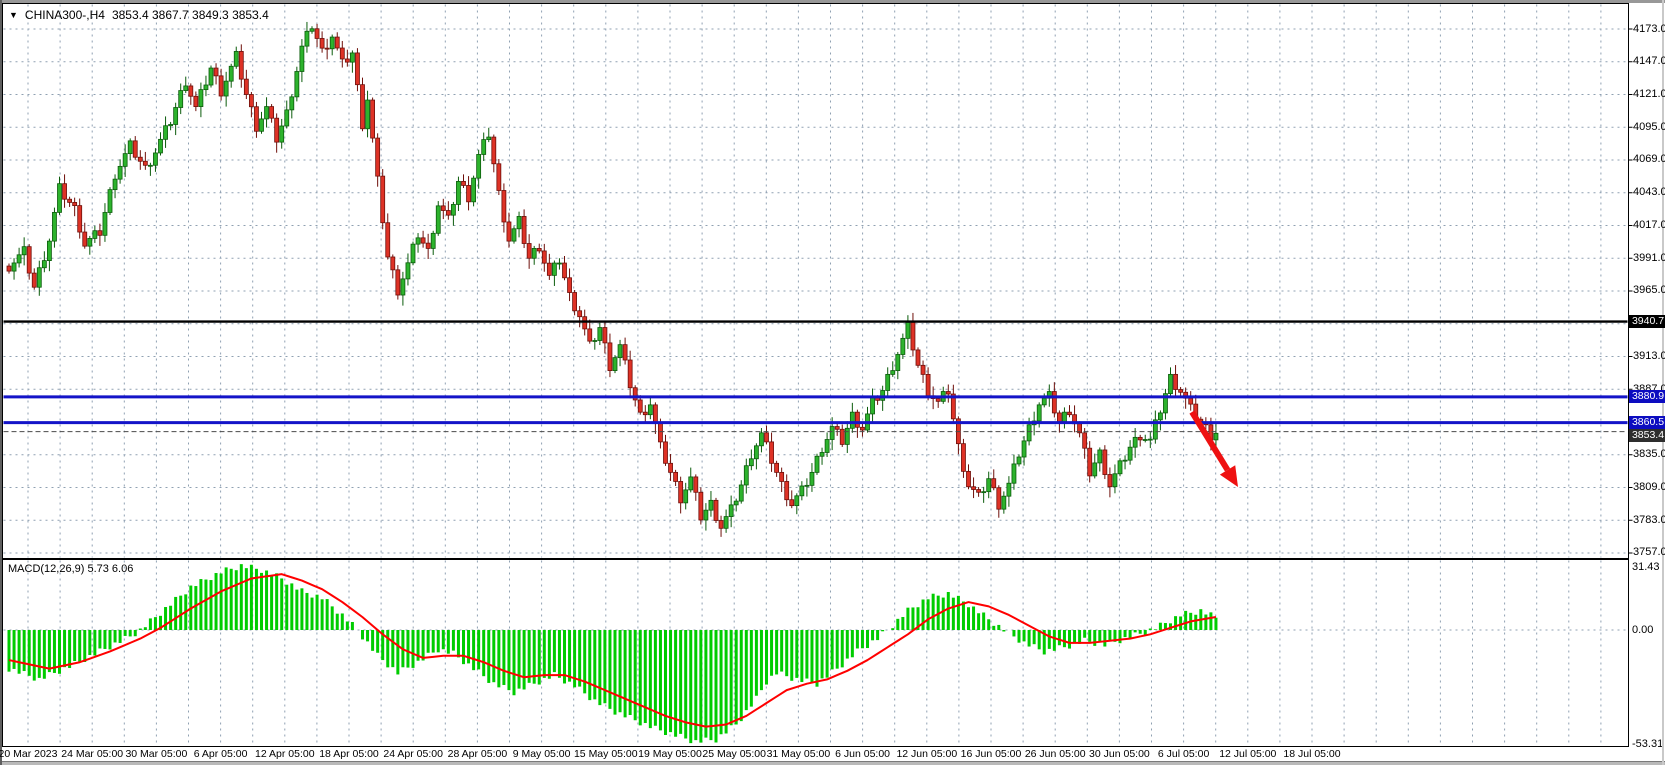 The width and height of the screenshot is (1665, 765). What do you see at coordinates (1, 382) in the screenshot?
I see `window-frame-left` at bounding box center [1, 382].